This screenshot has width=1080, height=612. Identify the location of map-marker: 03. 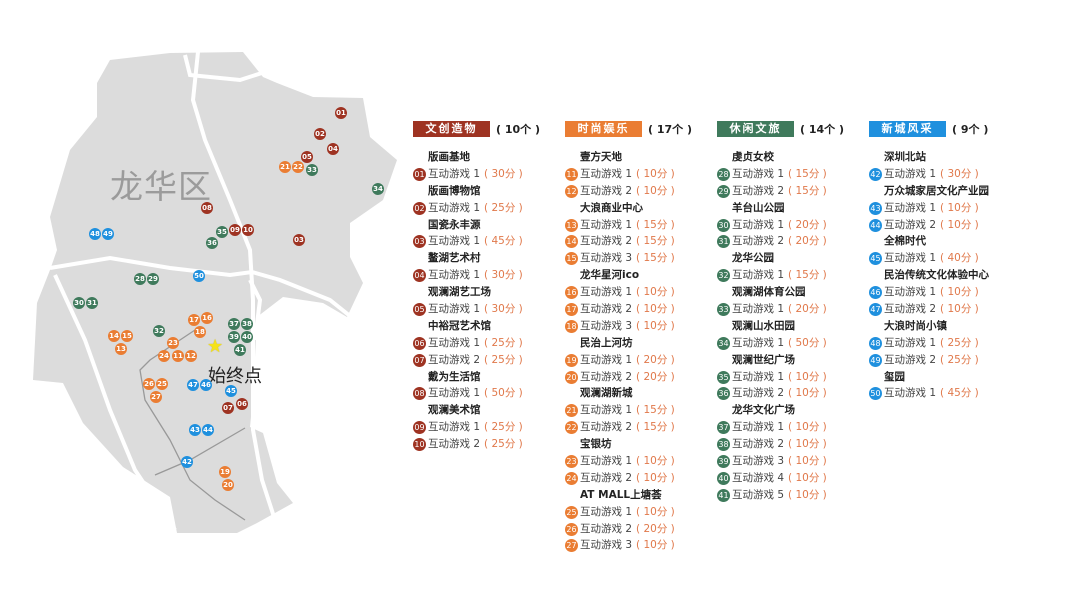
(299, 240).